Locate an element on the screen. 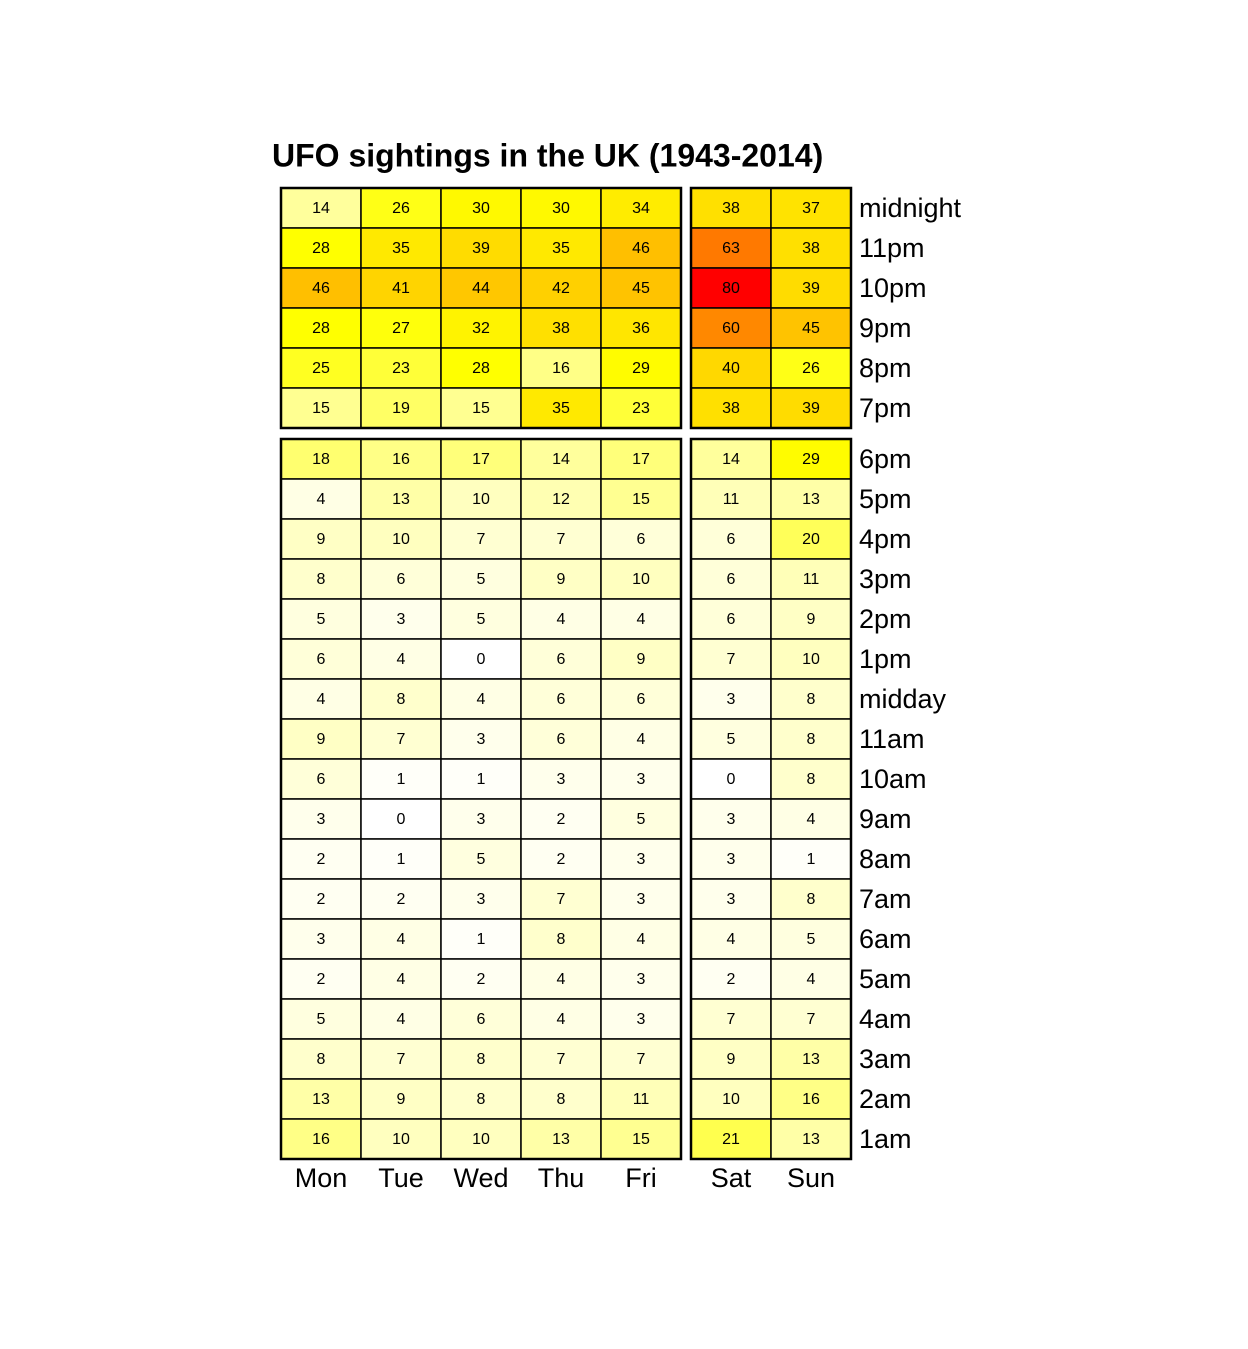 This screenshot has height=1349, width=1248. day-label: Thu is located at coordinates (561, 1178).